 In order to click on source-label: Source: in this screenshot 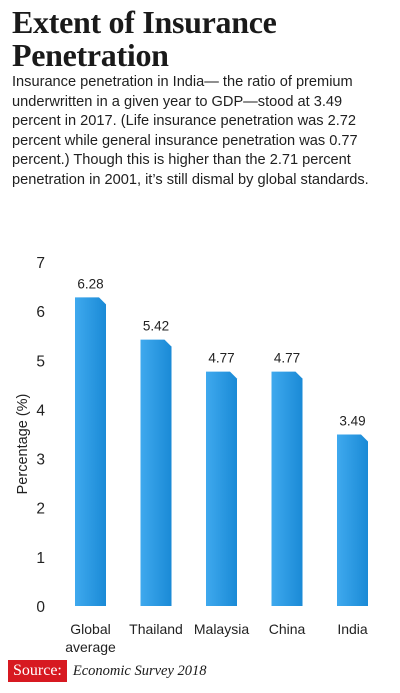, I will do `click(37, 671)`.